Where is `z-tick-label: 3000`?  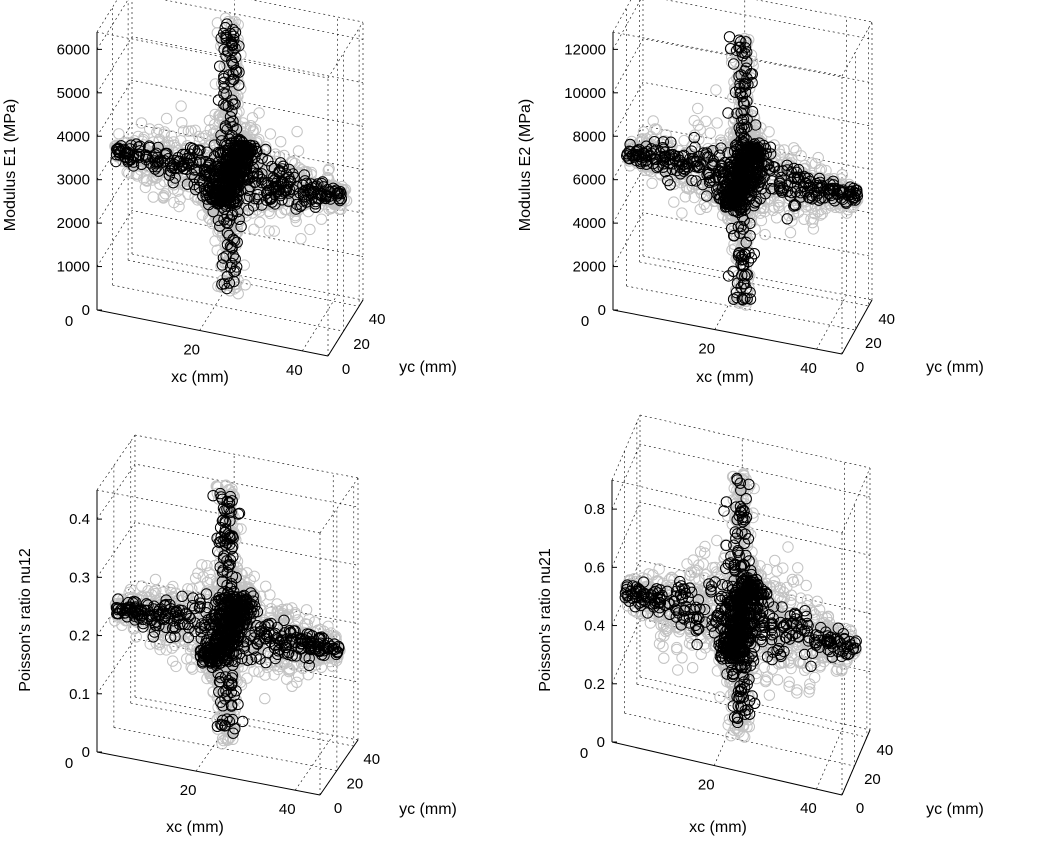
z-tick-label: 3000 is located at coordinates (73, 180).